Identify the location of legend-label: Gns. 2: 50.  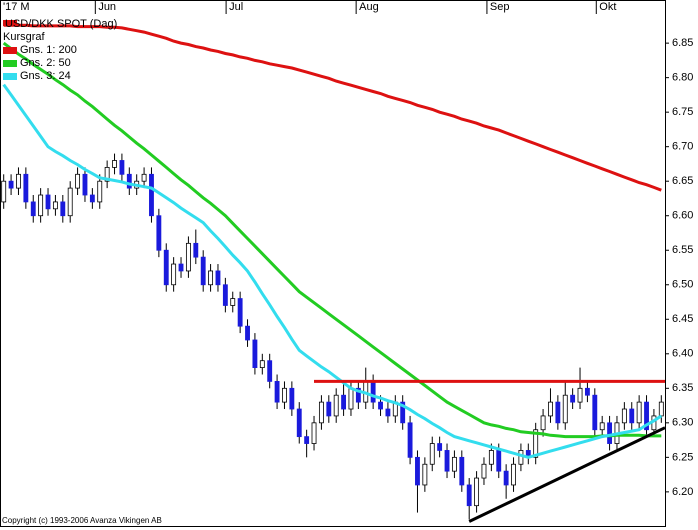
(45, 63).